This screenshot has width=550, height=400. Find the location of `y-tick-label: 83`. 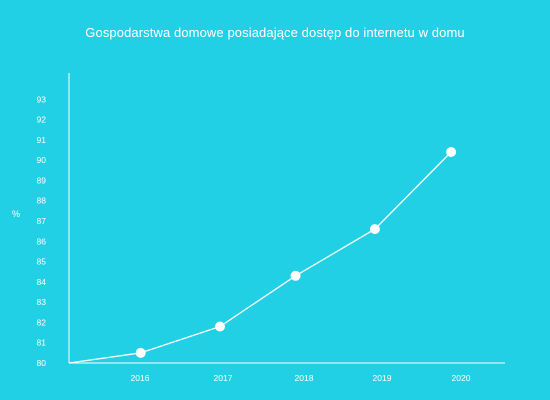

y-tick-label: 83 is located at coordinates (42, 302).